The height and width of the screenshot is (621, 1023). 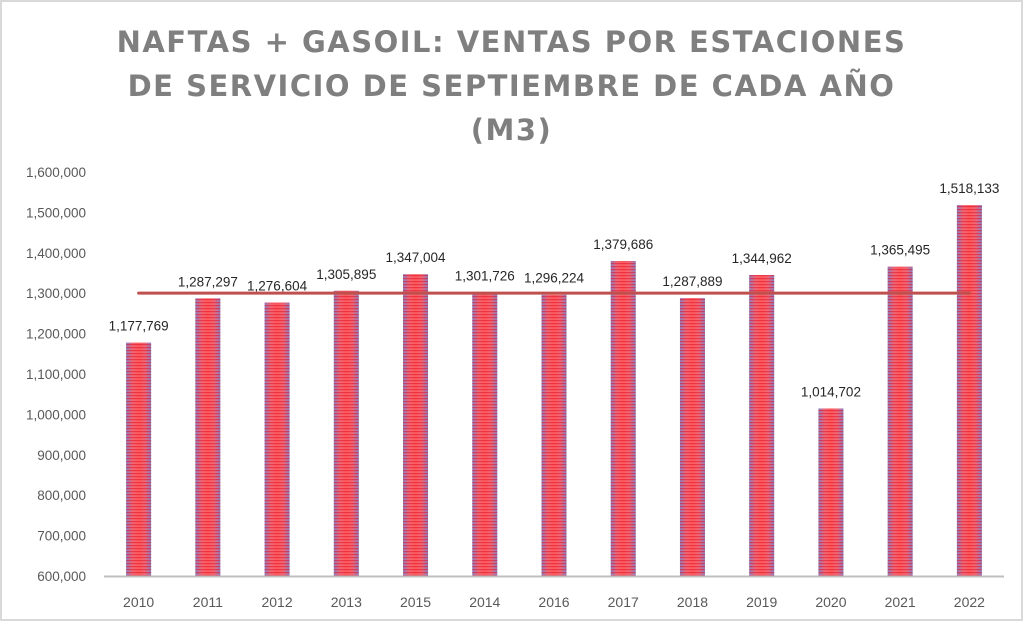 I want to click on bar-stripes-2020, so click(x=831, y=492).